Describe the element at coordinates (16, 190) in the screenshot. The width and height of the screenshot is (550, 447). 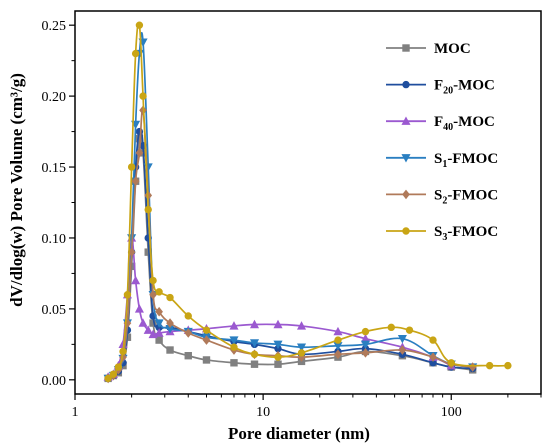
I see `y-axis-title: dV/dlog(w) Pore Volume (cm³/g)` at that location.